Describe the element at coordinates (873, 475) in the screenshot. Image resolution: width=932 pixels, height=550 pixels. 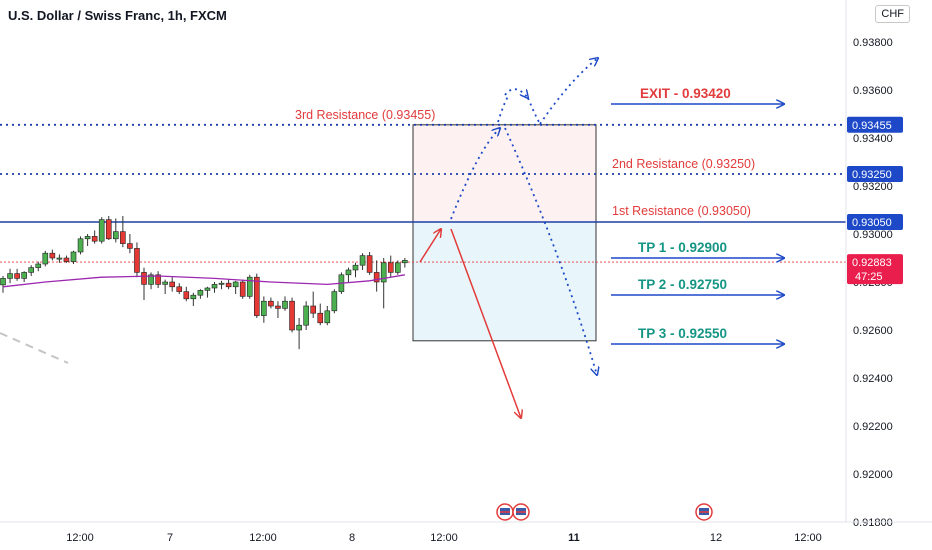
I see `price-tick-label: 0.92000` at that location.